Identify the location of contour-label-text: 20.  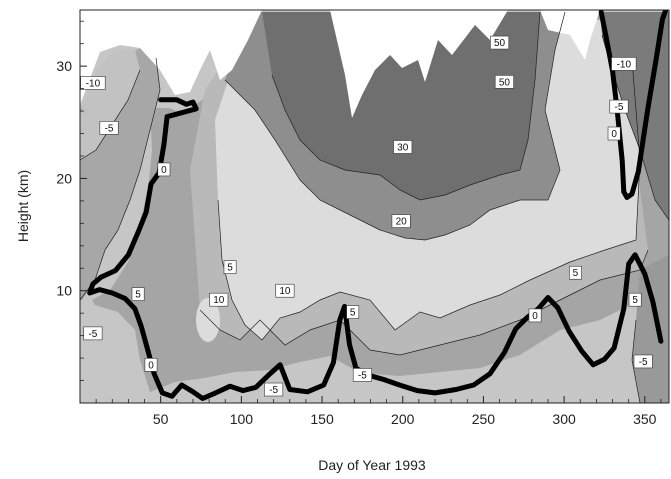
(402, 222).